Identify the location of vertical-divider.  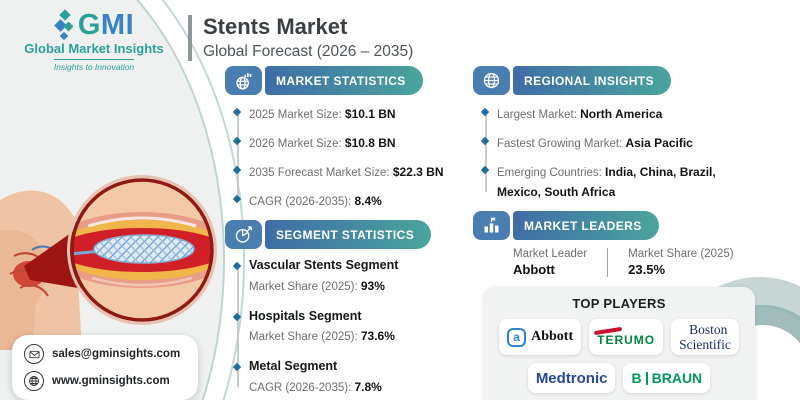
(608, 262).